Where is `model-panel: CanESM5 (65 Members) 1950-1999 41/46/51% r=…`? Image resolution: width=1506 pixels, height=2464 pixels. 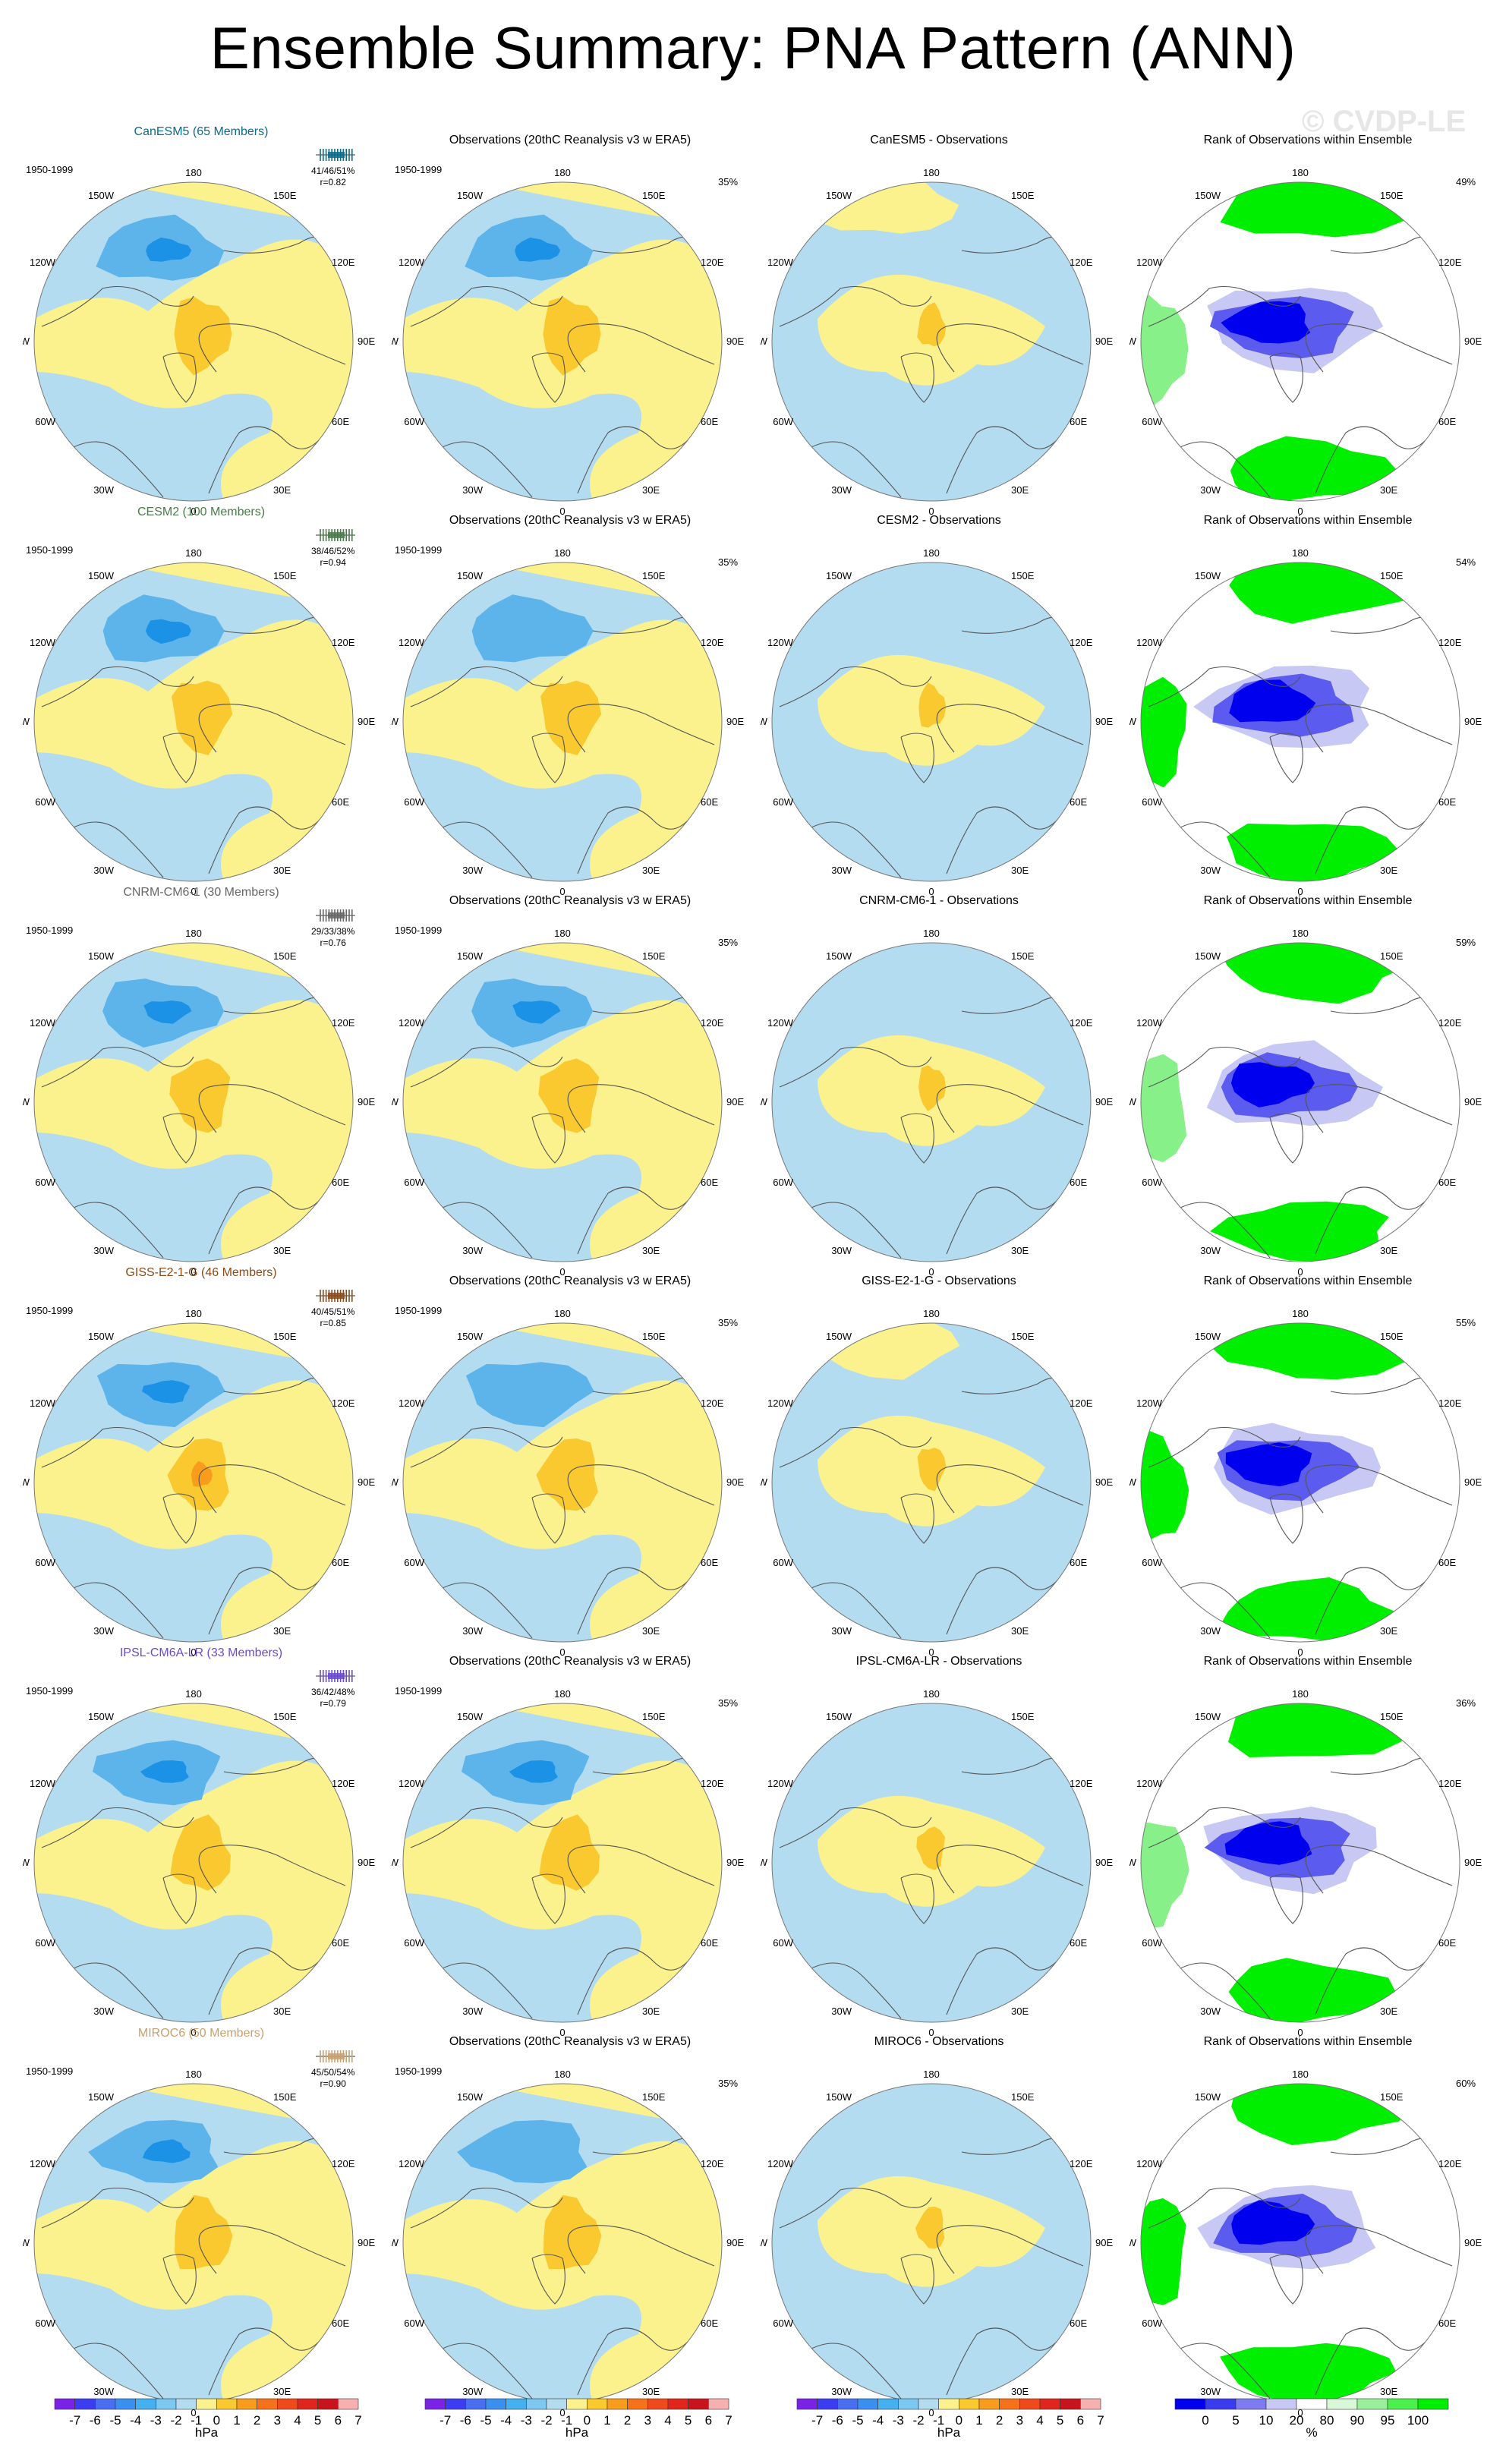
model-panel: CanESM5 (65 Members) 1950-1999 41/46/51% r=… is located at coordinates (201, 316).